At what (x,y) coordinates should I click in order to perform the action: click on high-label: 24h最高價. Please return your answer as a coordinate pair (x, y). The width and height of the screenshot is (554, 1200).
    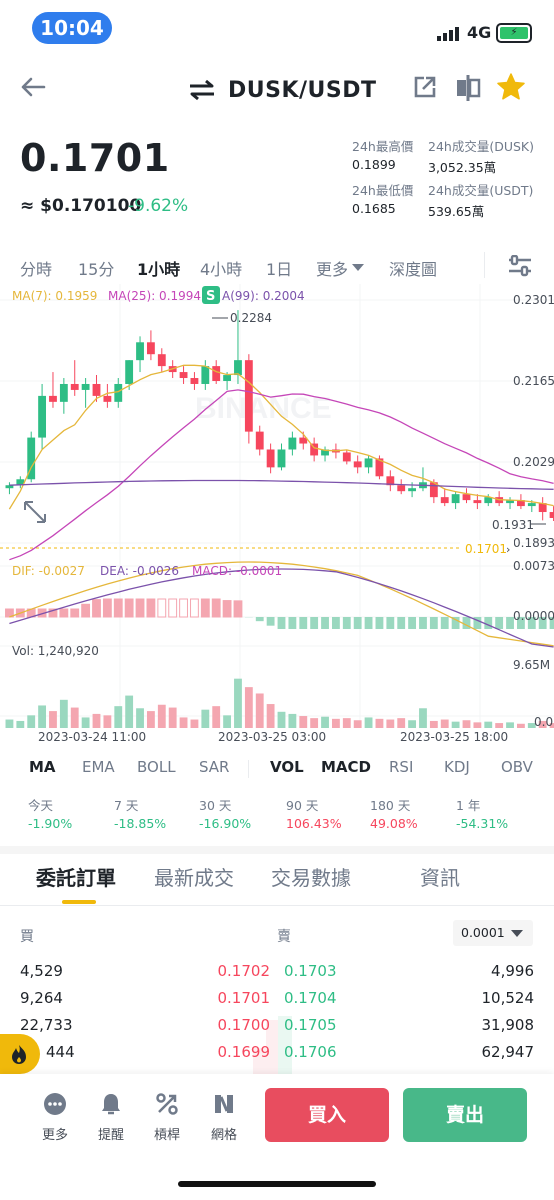
    Looking at the image, I should click on (383, 146).